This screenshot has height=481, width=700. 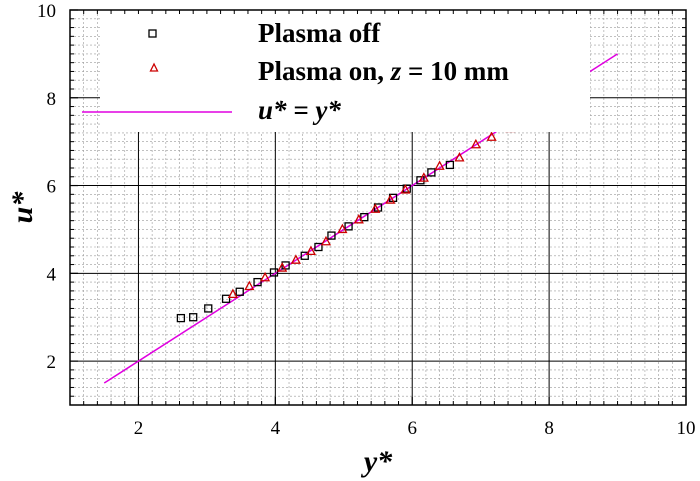 What do you see at coordinates (52, 187) in the screenshot?
I see `y-tick-label: 6` at bounding box center [52, 187].